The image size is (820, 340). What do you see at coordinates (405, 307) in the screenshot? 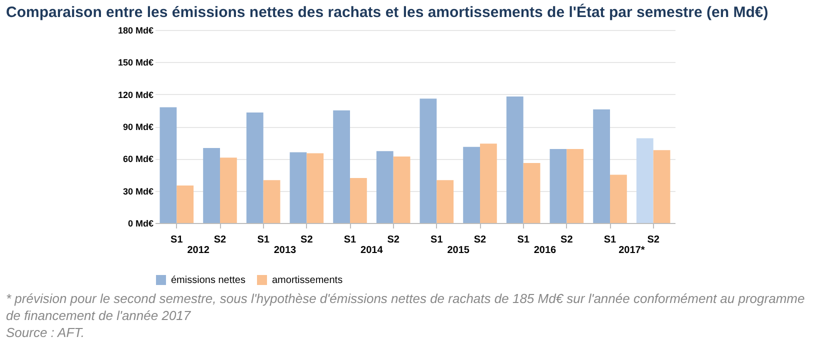
I see `text: * prévision pour le second semestre, sous l'hypothèse d'émissions nettes de rachats de 185 Md€ sur l'année conformément au programme de financement de l'année 2017` at bounding box center [405, 307].